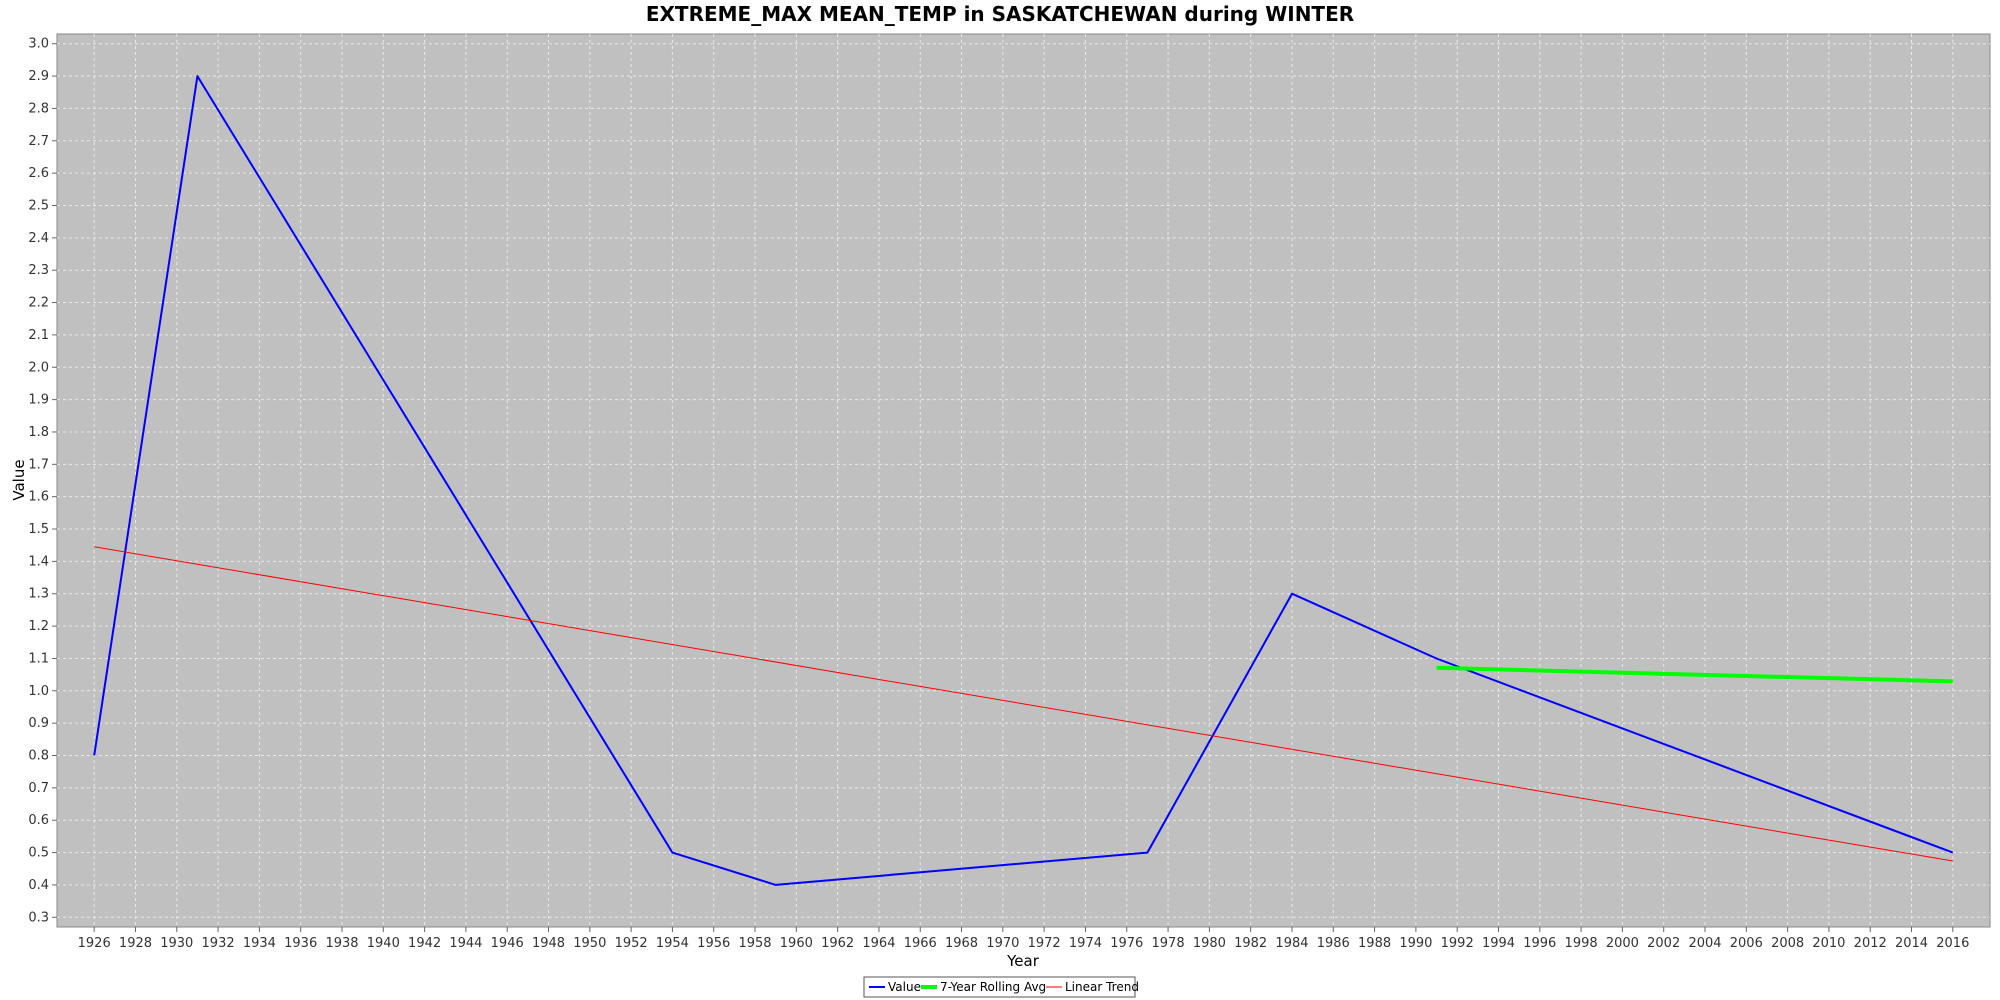  What do you see at coordinates (38, 820) in the screenshot?
I see `y-tick-label: 0.6` at bounding box center [38, 820].